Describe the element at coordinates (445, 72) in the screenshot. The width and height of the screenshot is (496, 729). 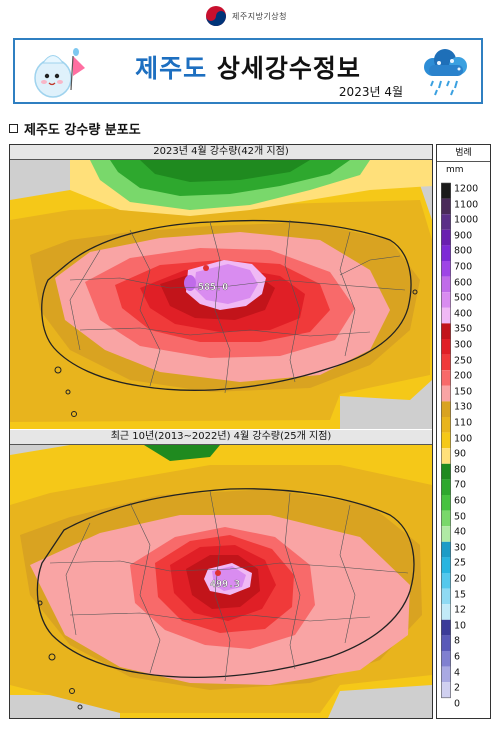
I see `rain-cloud-icon` at that location.